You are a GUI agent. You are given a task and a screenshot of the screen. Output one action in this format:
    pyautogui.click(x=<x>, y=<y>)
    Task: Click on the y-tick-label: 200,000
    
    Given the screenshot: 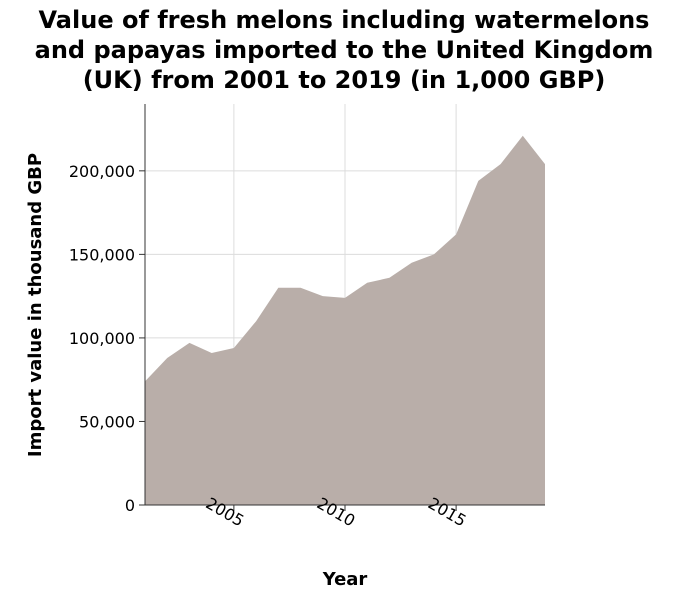 What is the action you would take?
    pyautogui.click(x=102, y=171)
    